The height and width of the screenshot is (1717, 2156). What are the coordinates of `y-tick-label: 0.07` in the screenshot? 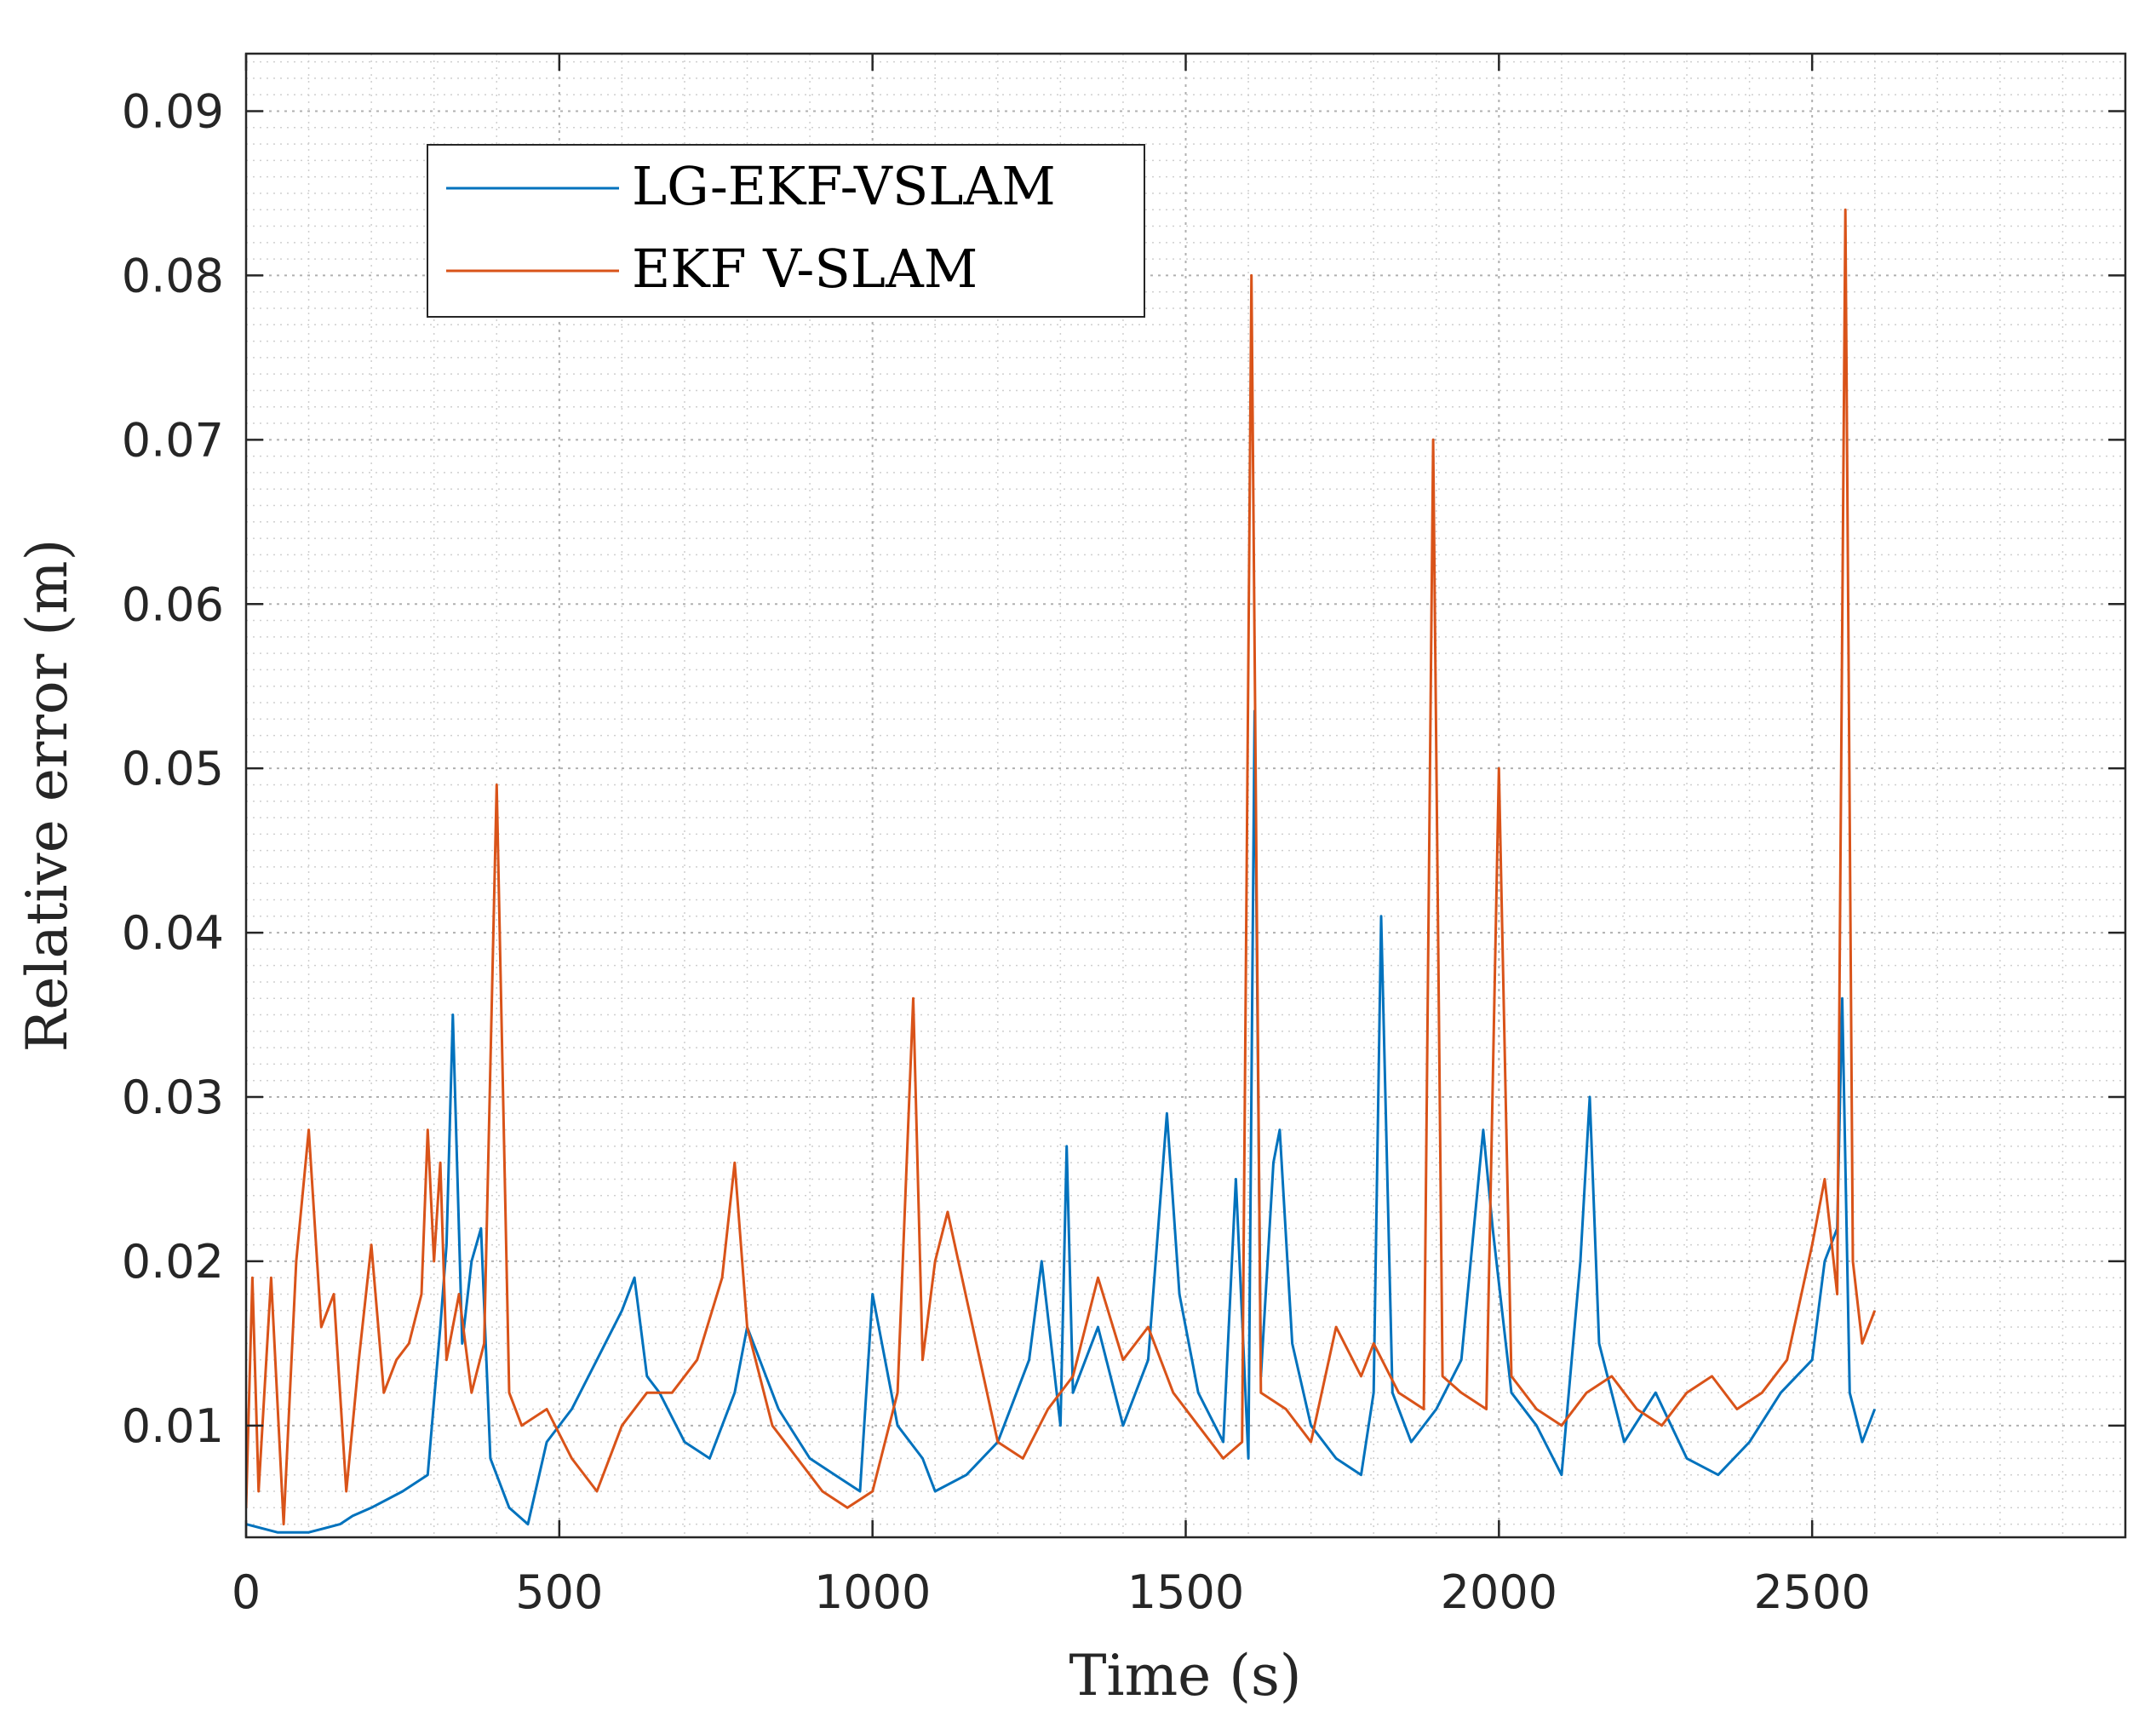 It's located at (173, 440).